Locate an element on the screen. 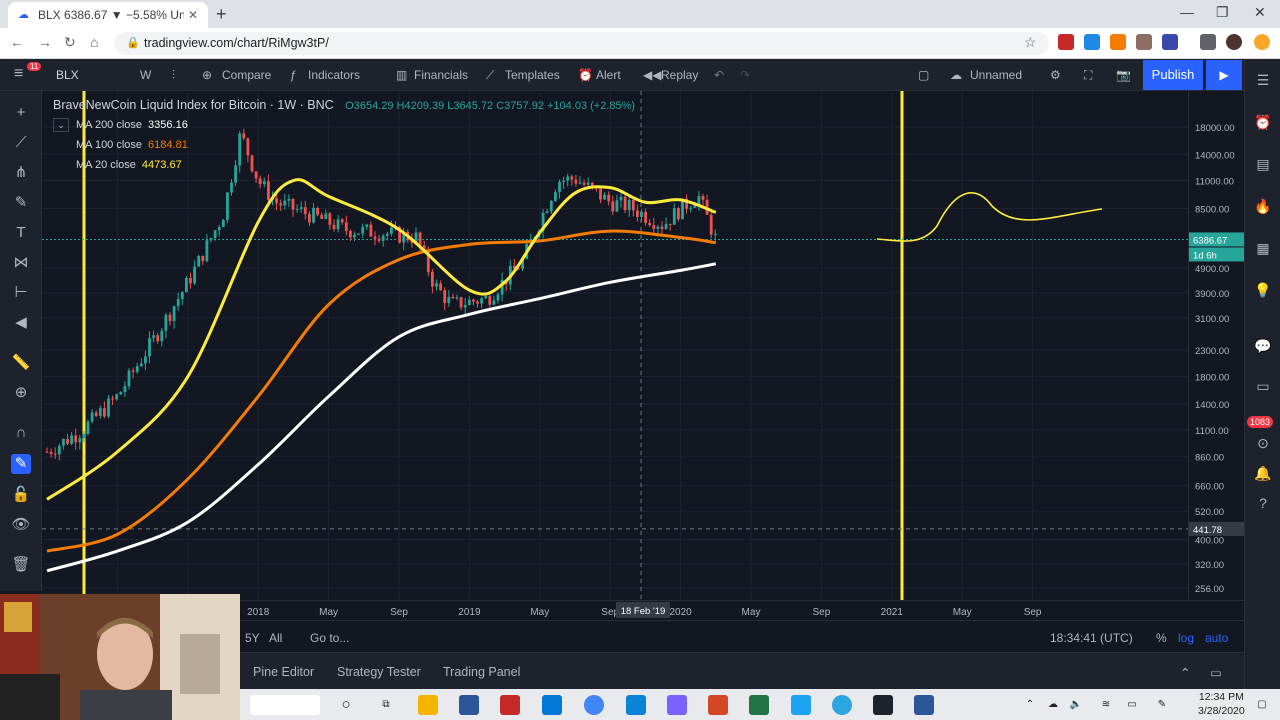 This screenshot has width=1280, height=720. templates-button: Templates is located at coordinates (532, 75).